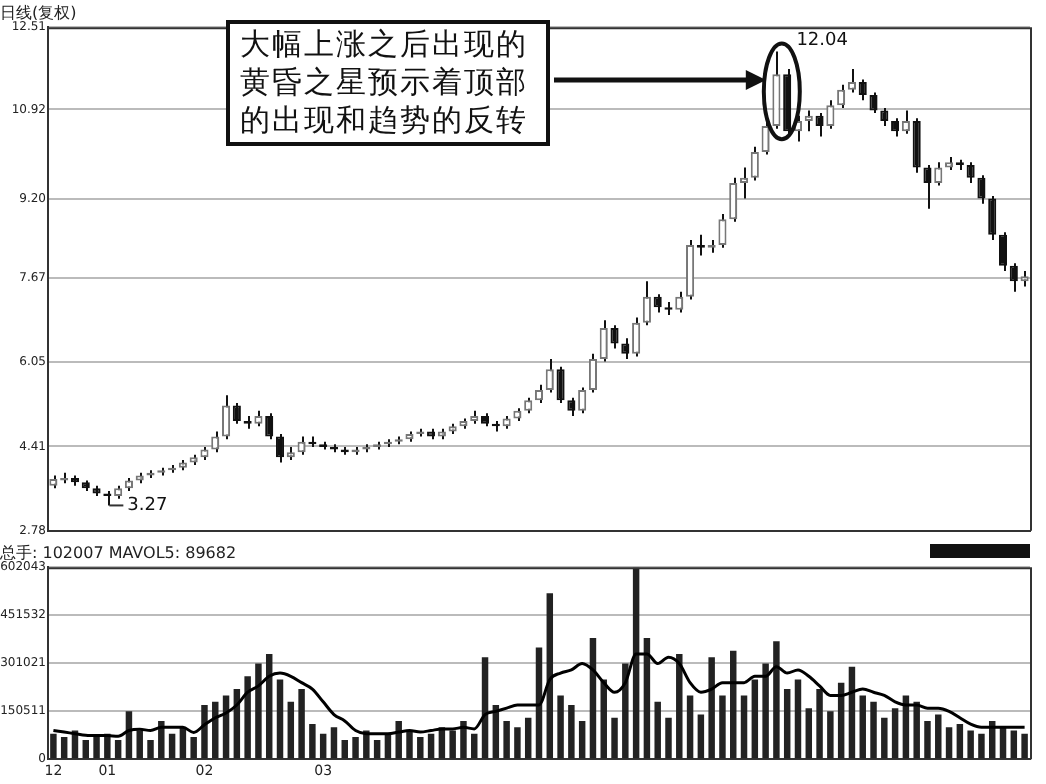 The image size is (1046, 784). Describe the element at coordinates (388, 83) in the screenshot. I see `annotation: 大幅上涨之后出现的黄昏之星预示着顶部的出现和趋势的反转` at that location.